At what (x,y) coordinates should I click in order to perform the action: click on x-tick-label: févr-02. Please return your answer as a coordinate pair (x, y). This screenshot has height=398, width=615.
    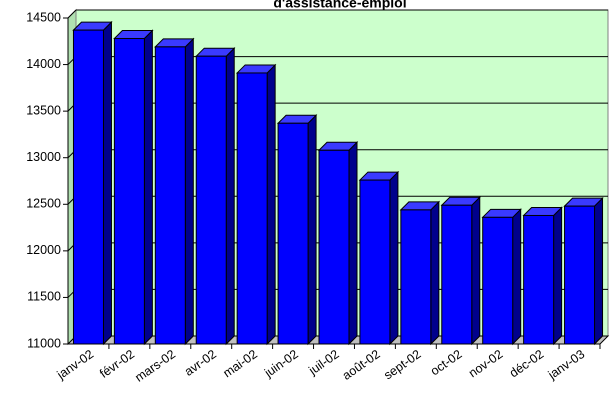
    Looking at the image, I should click on (117, 364).